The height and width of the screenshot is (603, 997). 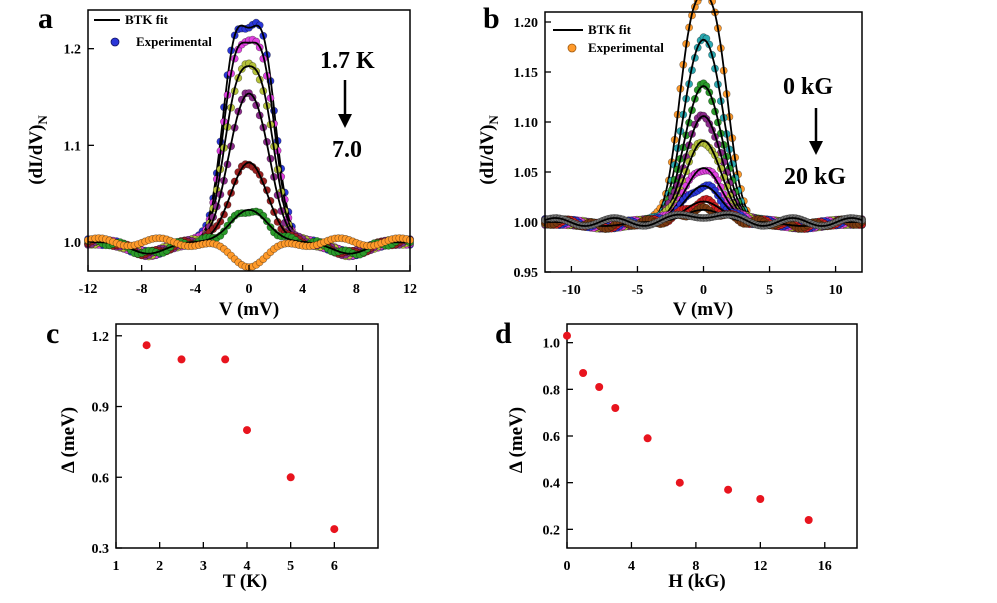 I want to click on panel-c-x-label: T (K), so click(x=245, y=581).